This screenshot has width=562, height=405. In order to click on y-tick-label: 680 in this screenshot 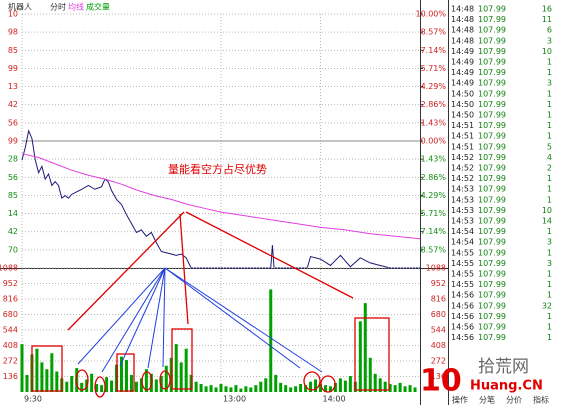, I will do `click(10, 314)`.